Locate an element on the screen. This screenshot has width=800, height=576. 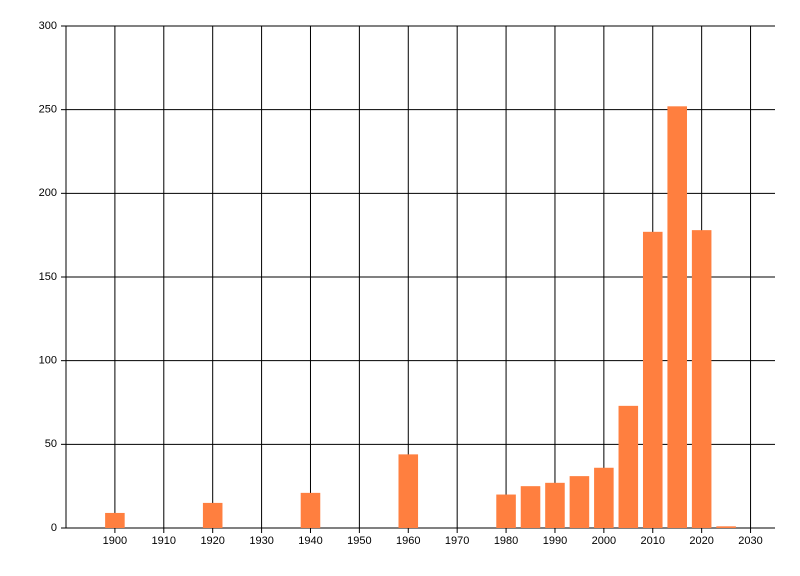
x-tick-label: 1980 is located at coordinates (506, 541).